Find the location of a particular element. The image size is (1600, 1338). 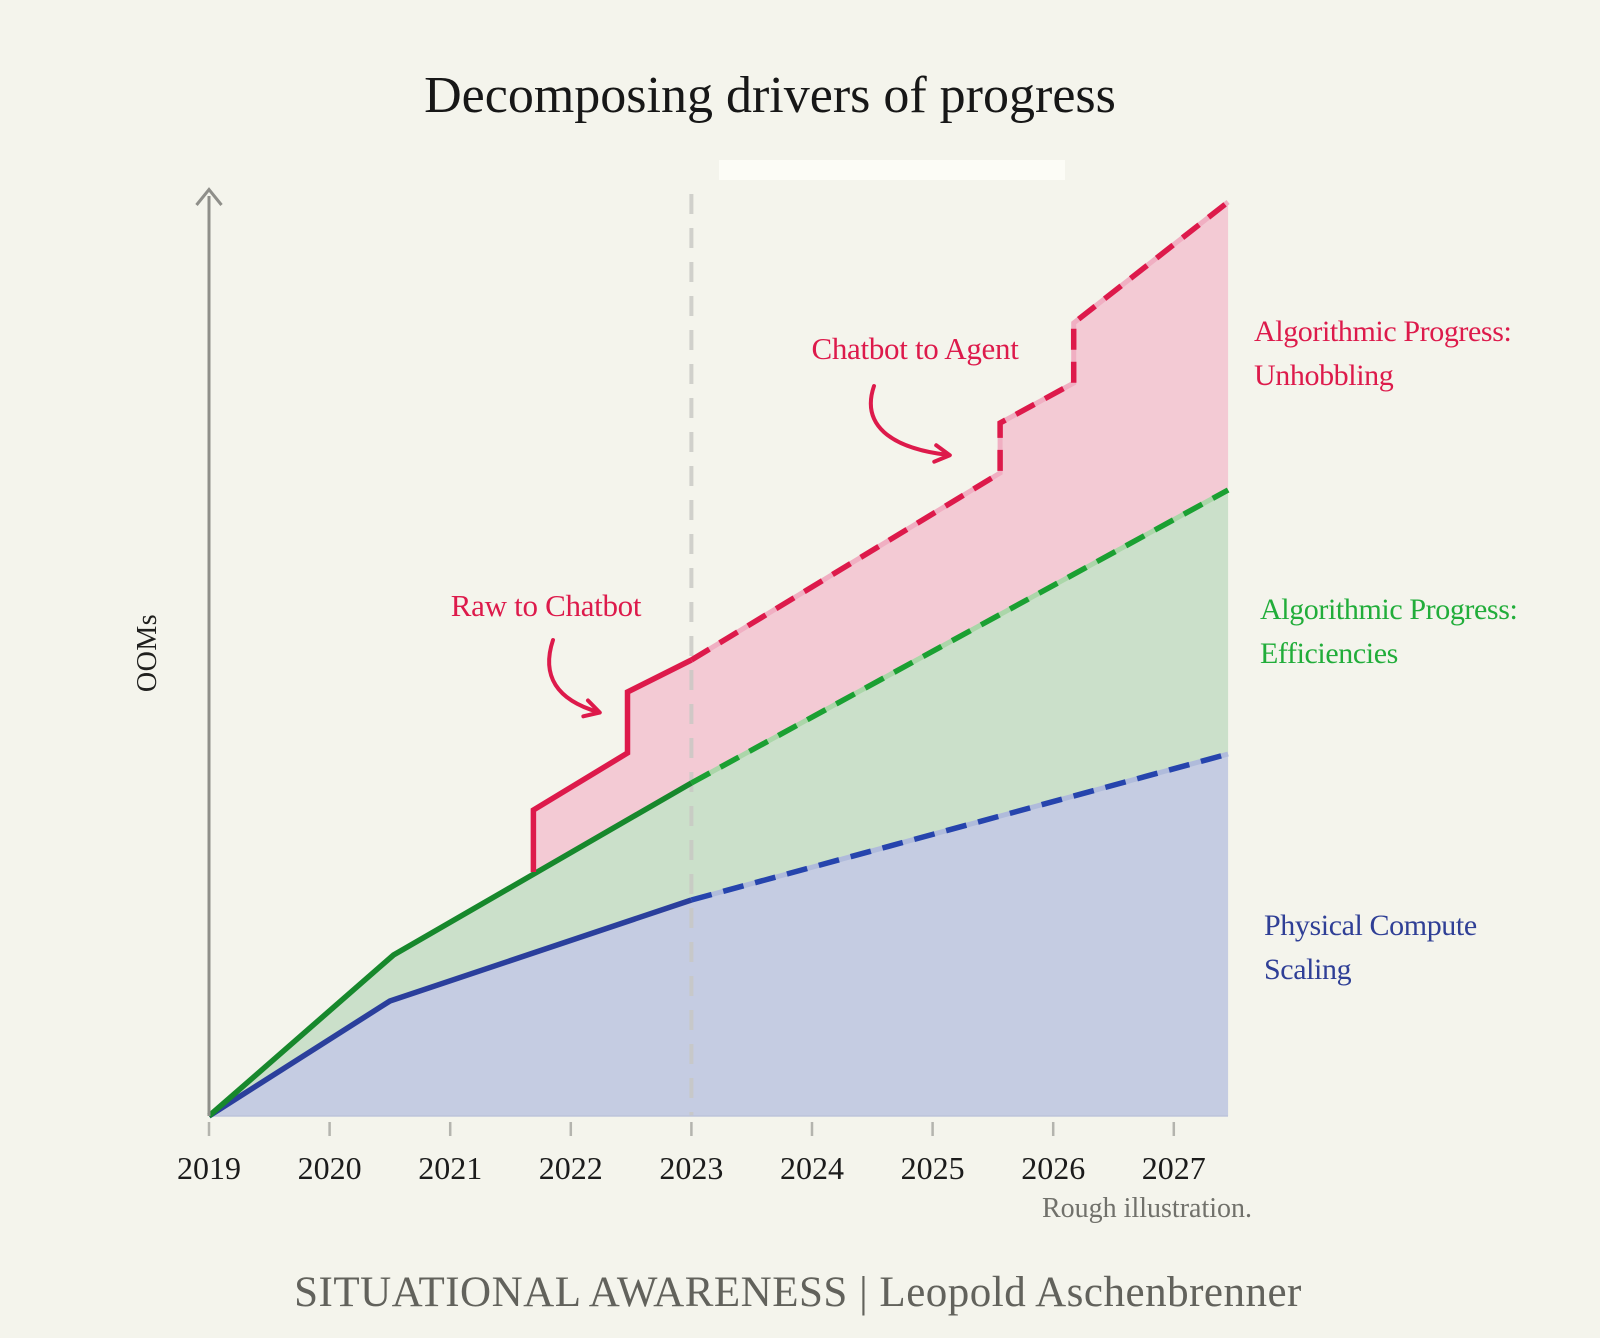

unhobbling-line-dashed is located at coordinates (959, 431).